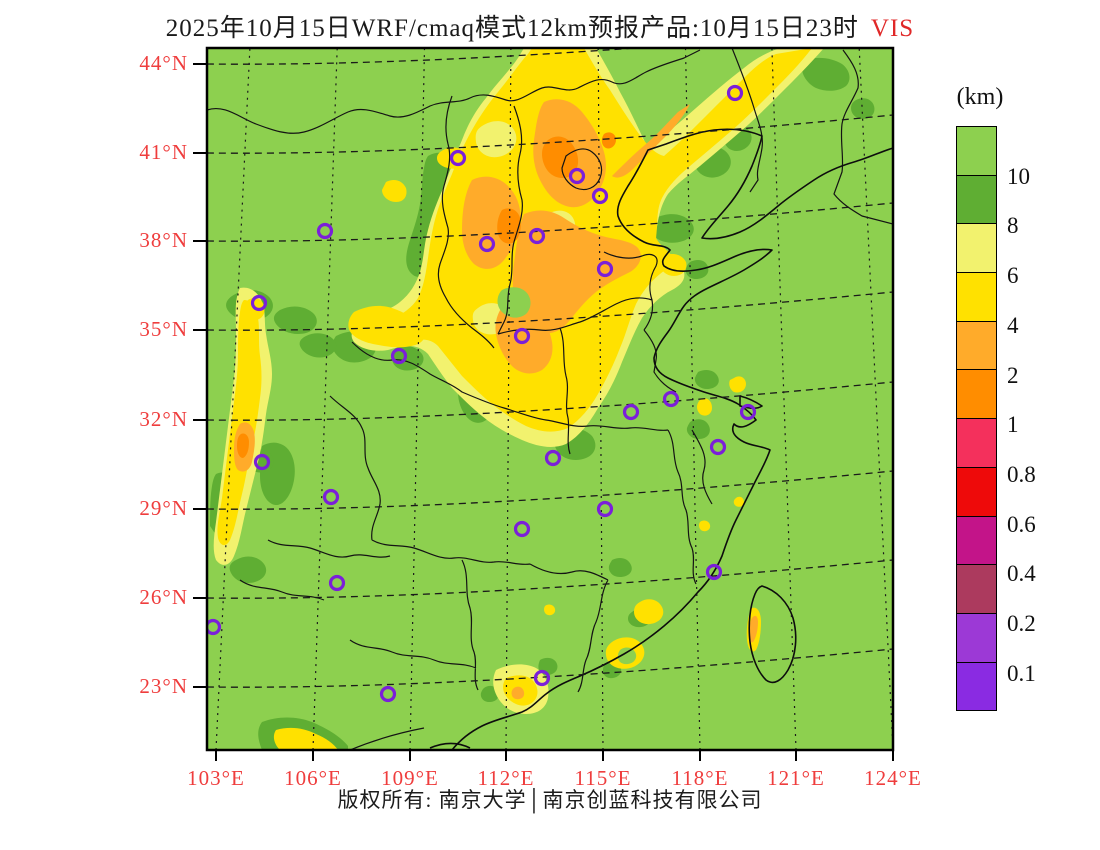  What do you see at coordinates (1021, 474) in the screenshot?
I see `legend-boundary-label: 0.8` at bounding box center [1021, 474].